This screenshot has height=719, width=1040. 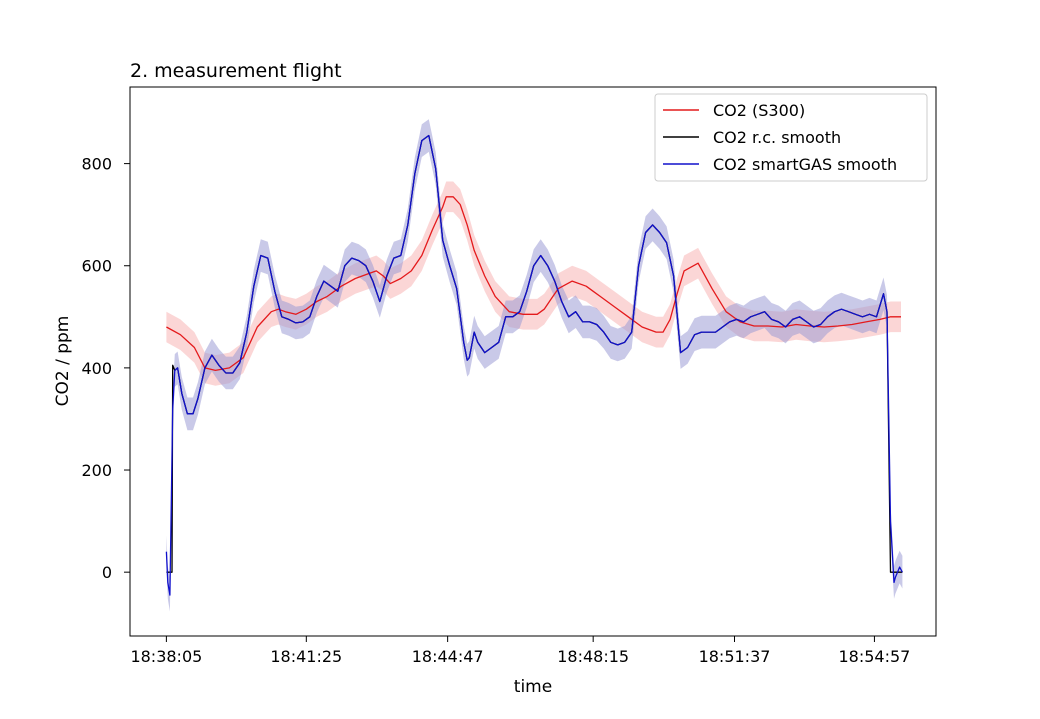 What do you see at coordinates (96, 266) in the screenshot?
I see `y-tick-label: 600` at bounding box center [96, 266].